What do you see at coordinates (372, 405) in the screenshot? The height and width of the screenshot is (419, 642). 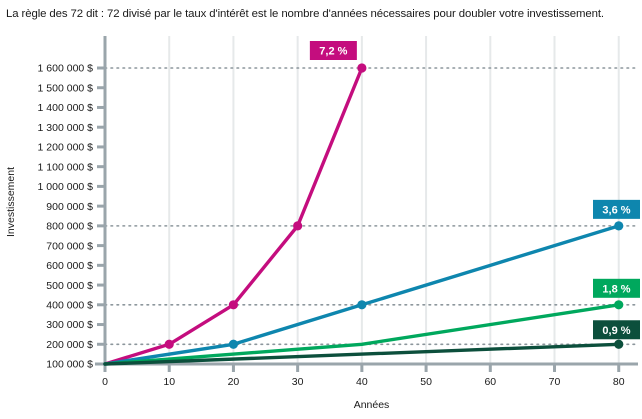 I see `x-axis-title: Années` at bounding box center [372, 405].